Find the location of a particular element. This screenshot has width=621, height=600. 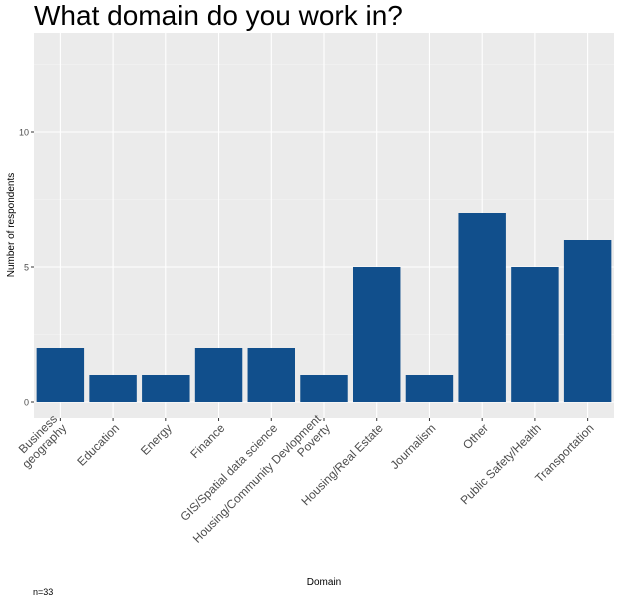

x-tick-label: Journalism is located at coordinates (412, 446).